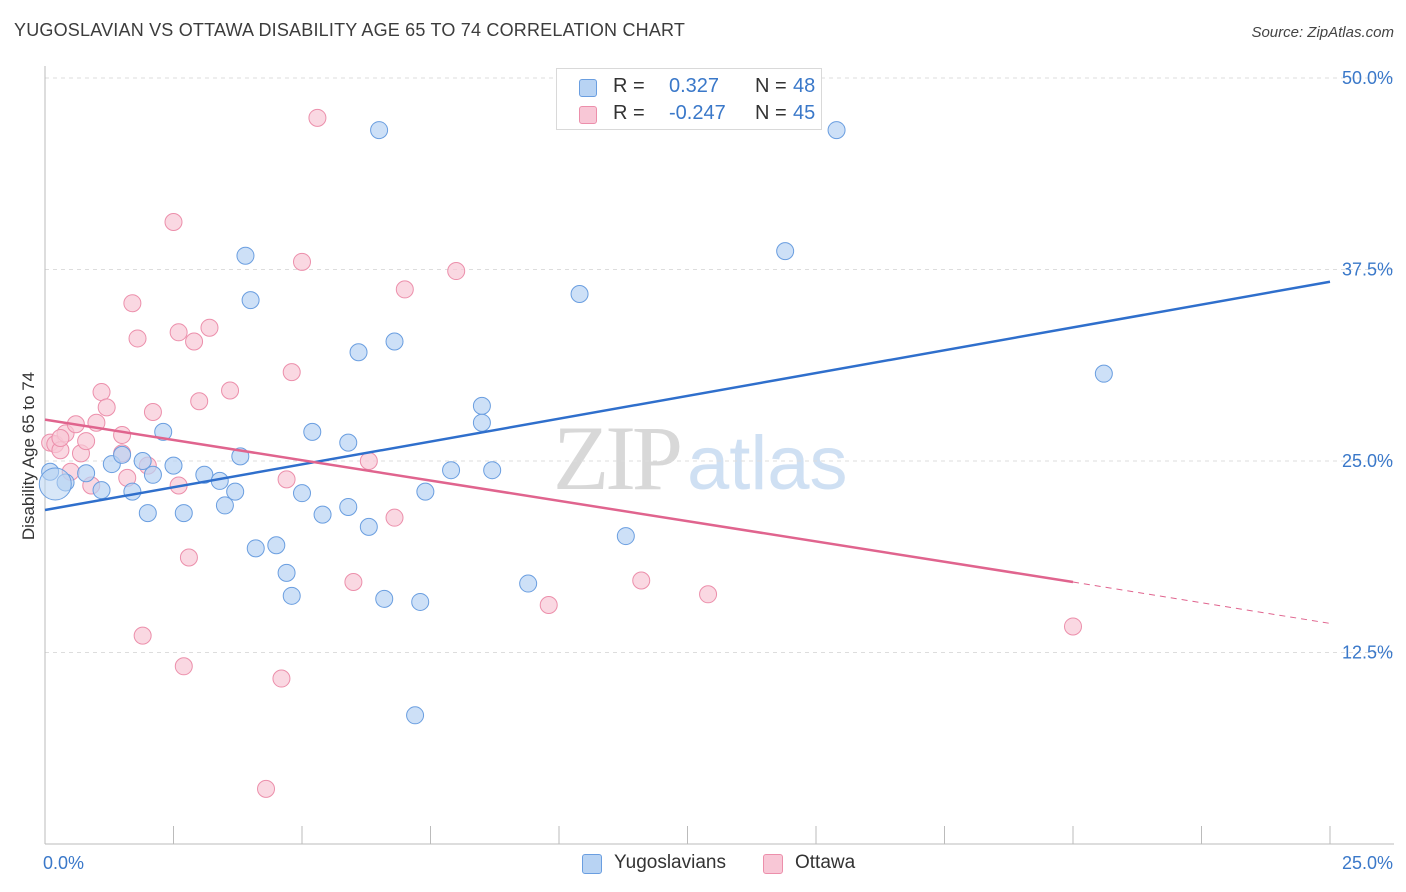  What do you see at coordinates (804, 86) in the screenshot?
I see `legend-n-value: 48` at bounding box center [804, 86].